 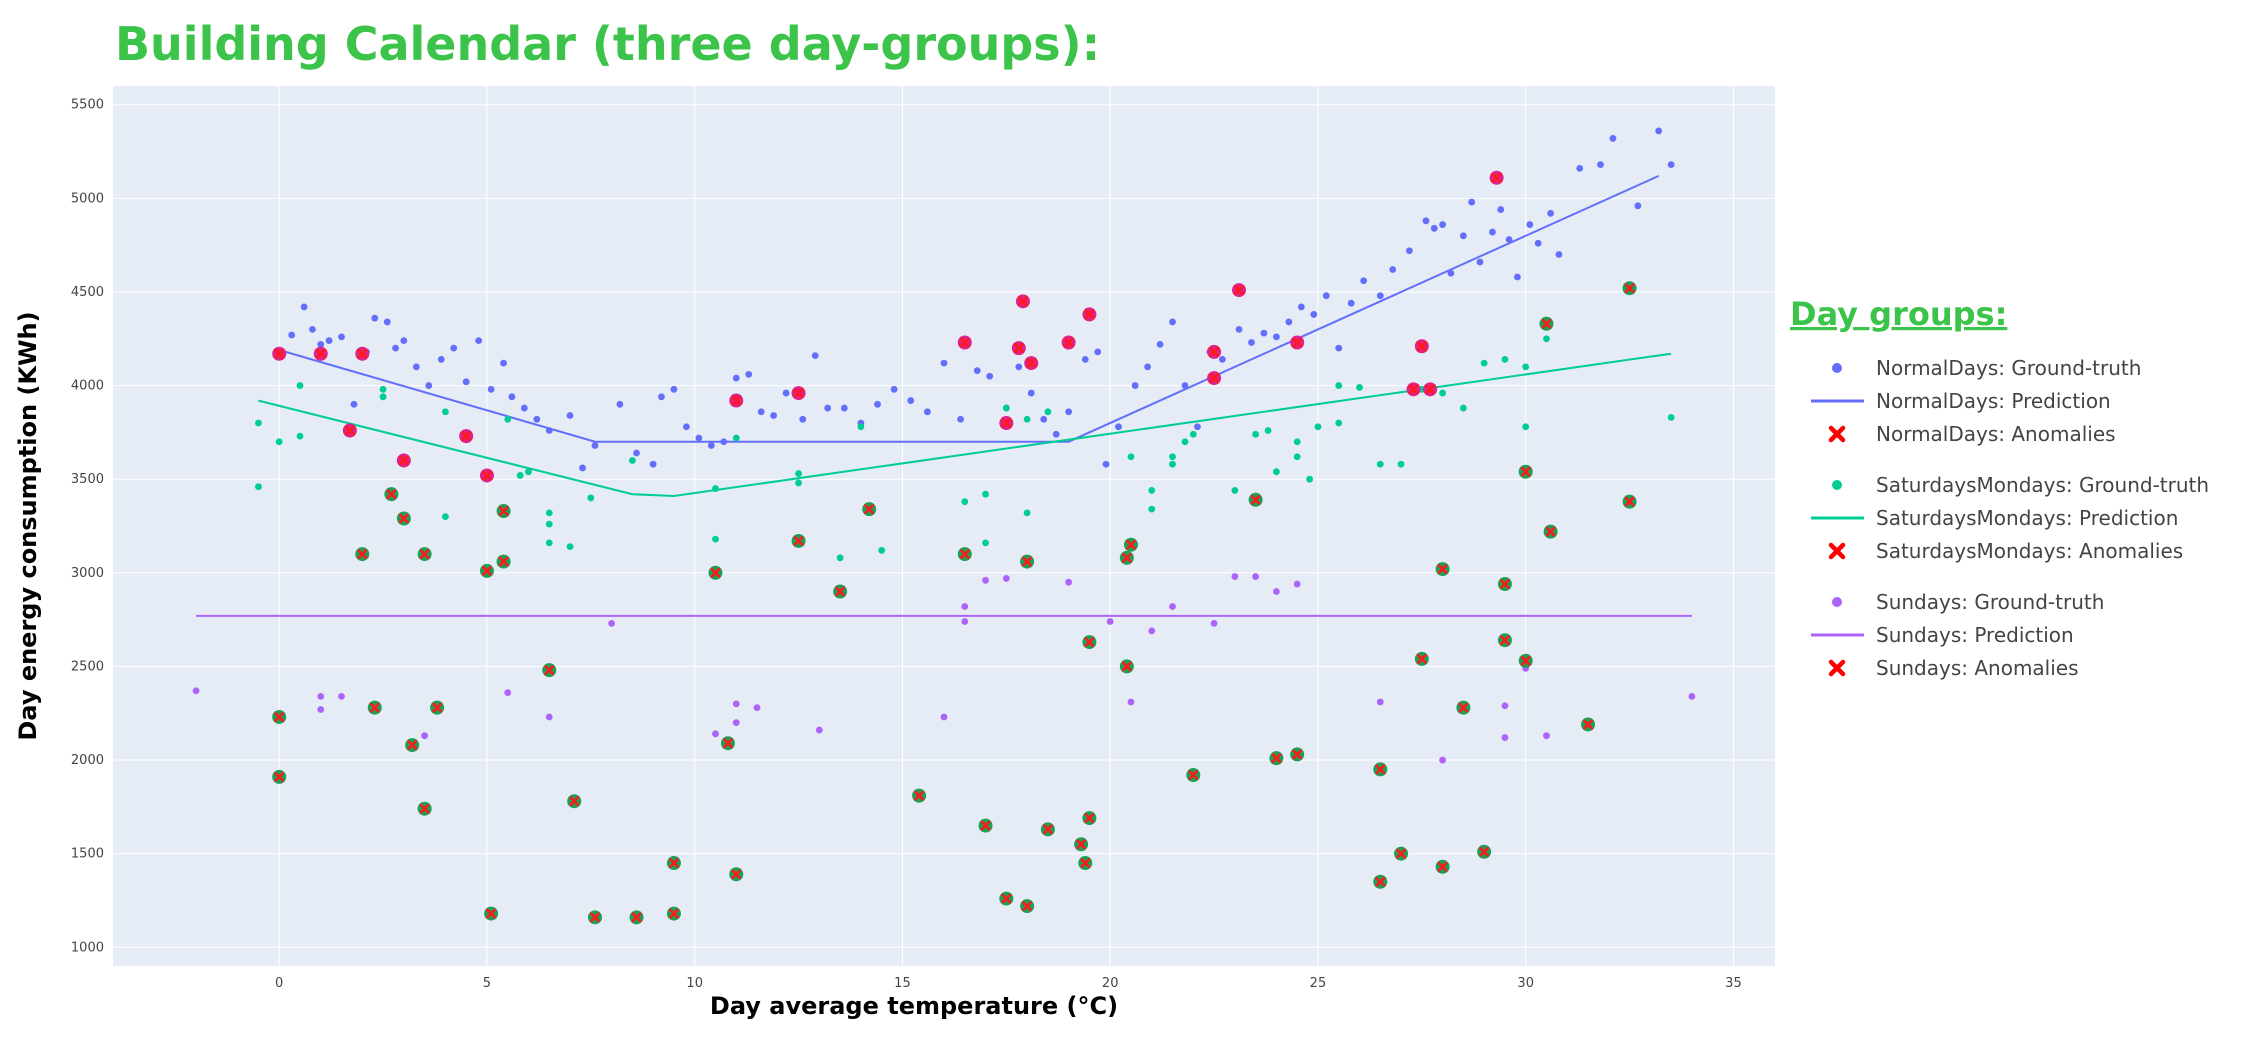 I want to click on legend-cross-icon, so click(x=1837, y=551).